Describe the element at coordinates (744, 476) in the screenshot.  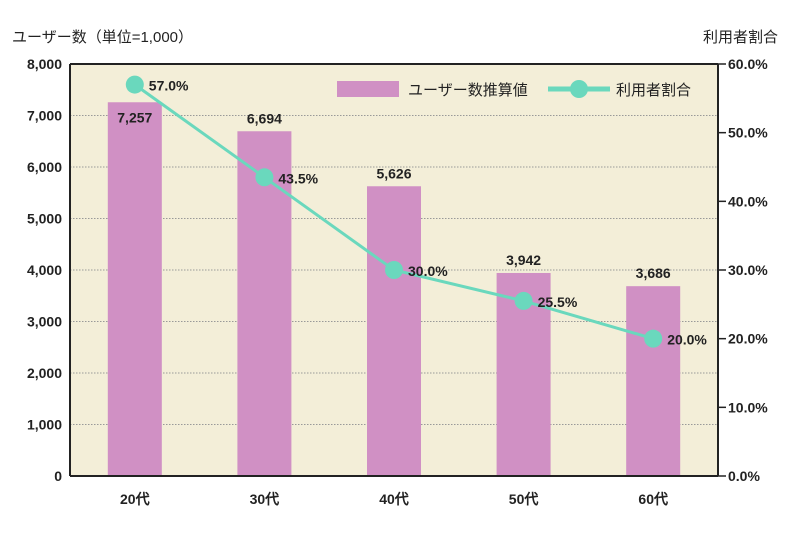
I see `y2-tick-label: 0.0%` at that location.